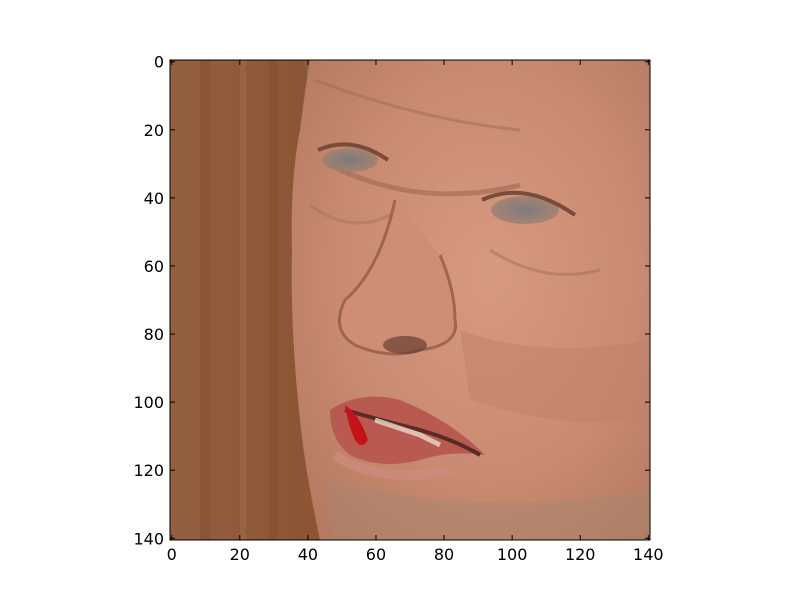 The height and width of the screenshot is (600, 800). What do you see at coordinates (444, 554) in the screenshot?
I see `x-tick-label: 80` at bounding box center [444, 554].